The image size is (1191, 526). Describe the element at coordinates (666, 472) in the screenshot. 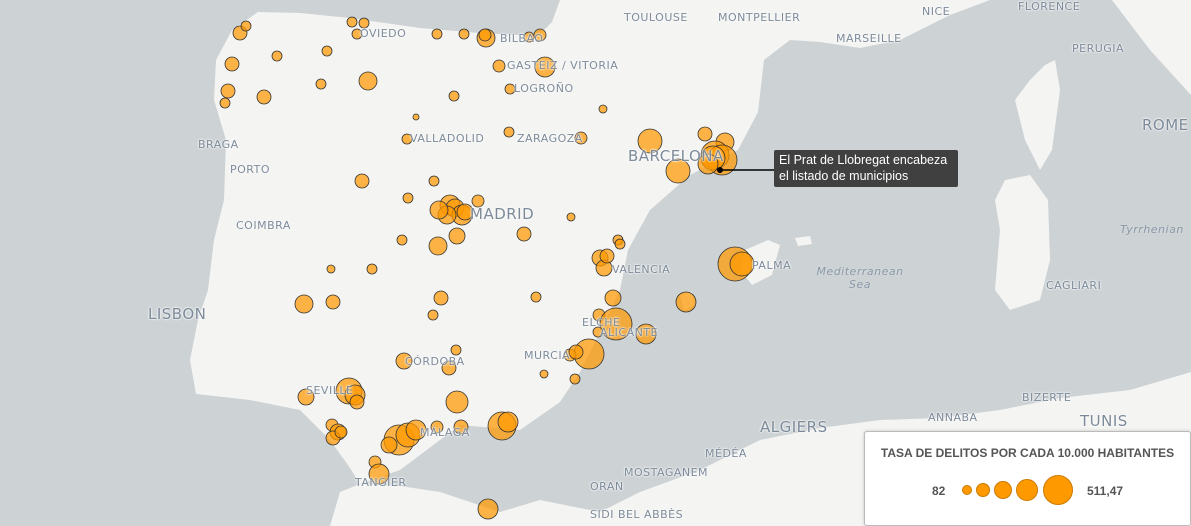

I see `map-label-mostaganem: MOSTAGANEM` at that location.